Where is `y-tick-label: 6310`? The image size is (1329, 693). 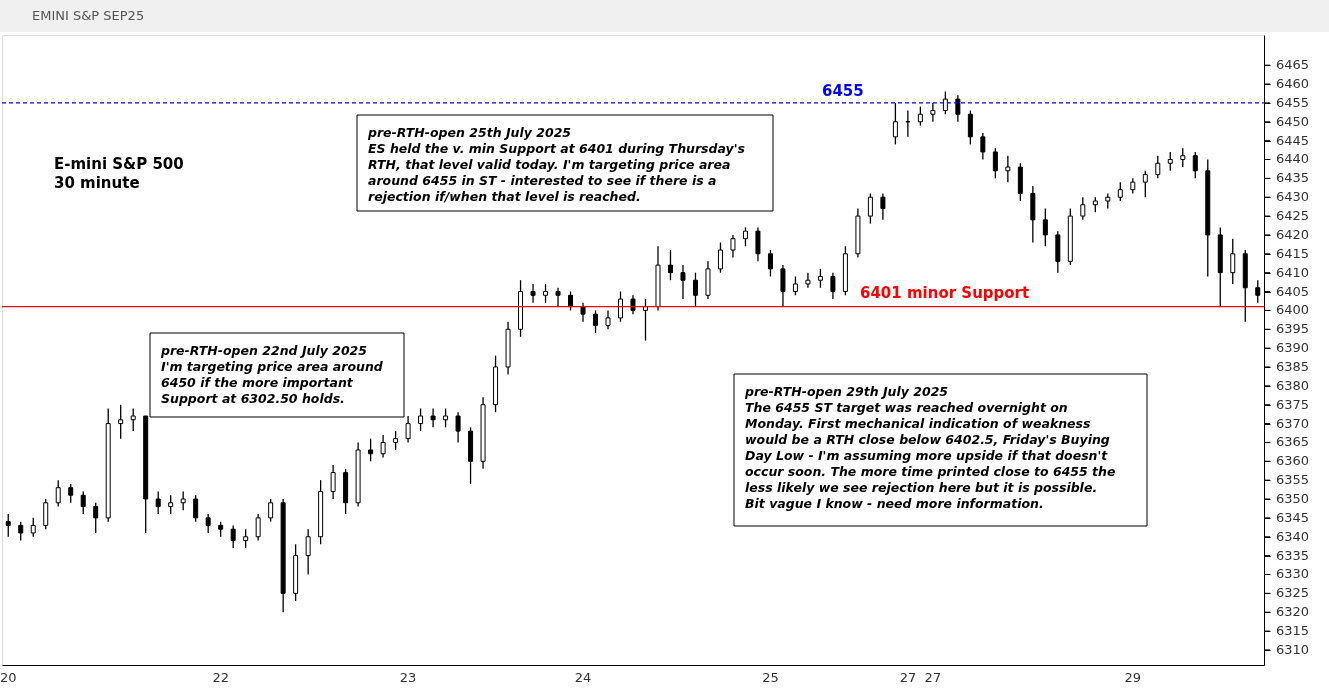
y-tick-label: 6310 is located at coordinates (1293, 649).